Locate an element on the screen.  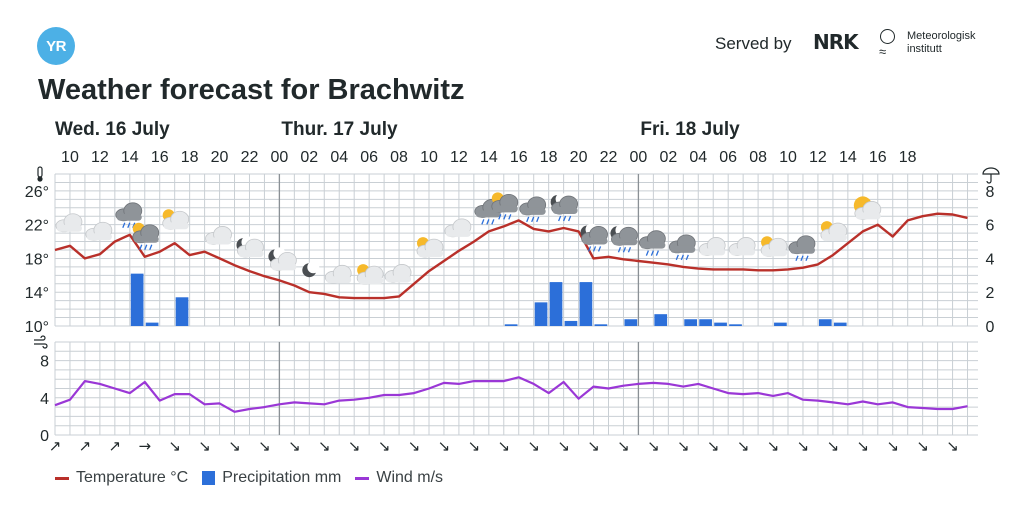
cloudy-night-icon is located at coordinates (250, 247).